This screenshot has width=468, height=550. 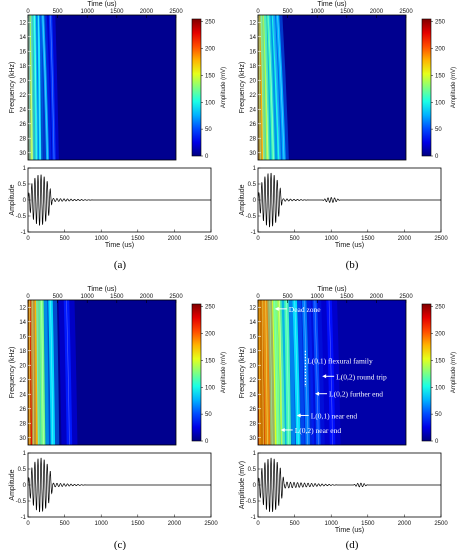 I want to click on colorbar, so click(x=196, y=372).